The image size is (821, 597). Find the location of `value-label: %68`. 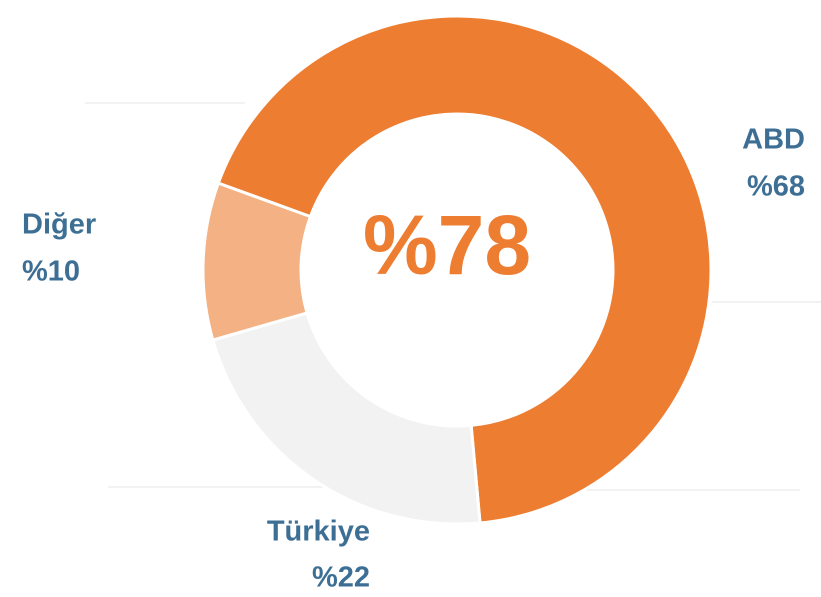

value-label: %68 is located at coordinates (776, 187).